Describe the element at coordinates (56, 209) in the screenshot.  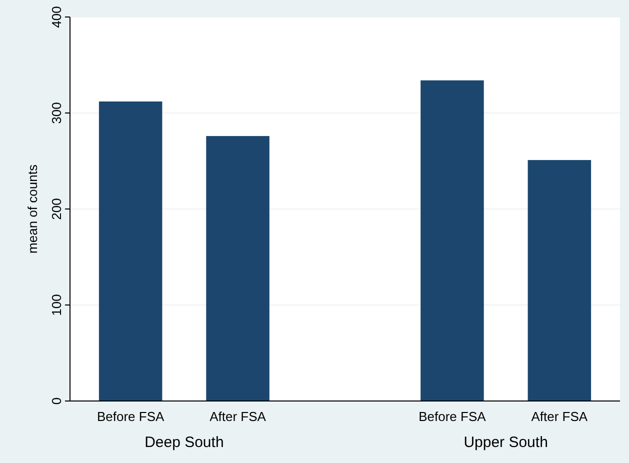
I see `y-tick-label: 200` at that location.